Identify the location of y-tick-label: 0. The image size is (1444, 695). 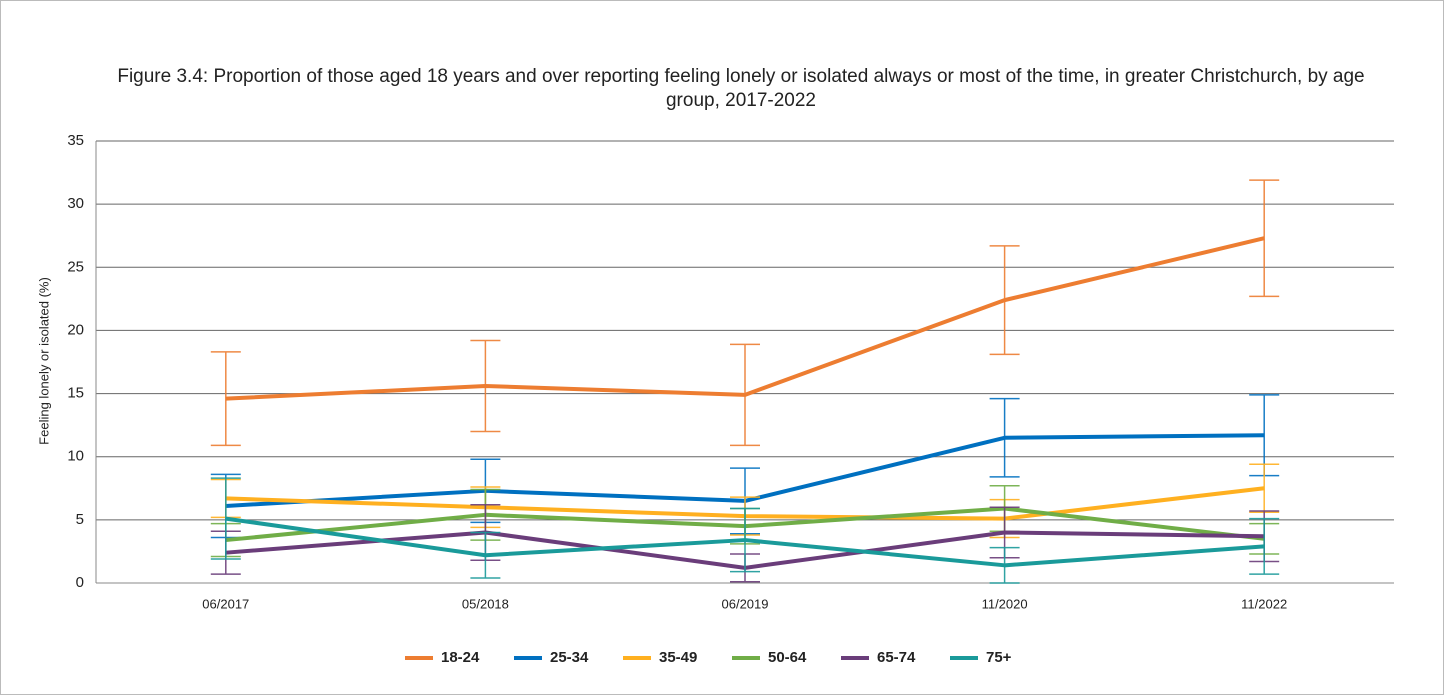
(80, 582).